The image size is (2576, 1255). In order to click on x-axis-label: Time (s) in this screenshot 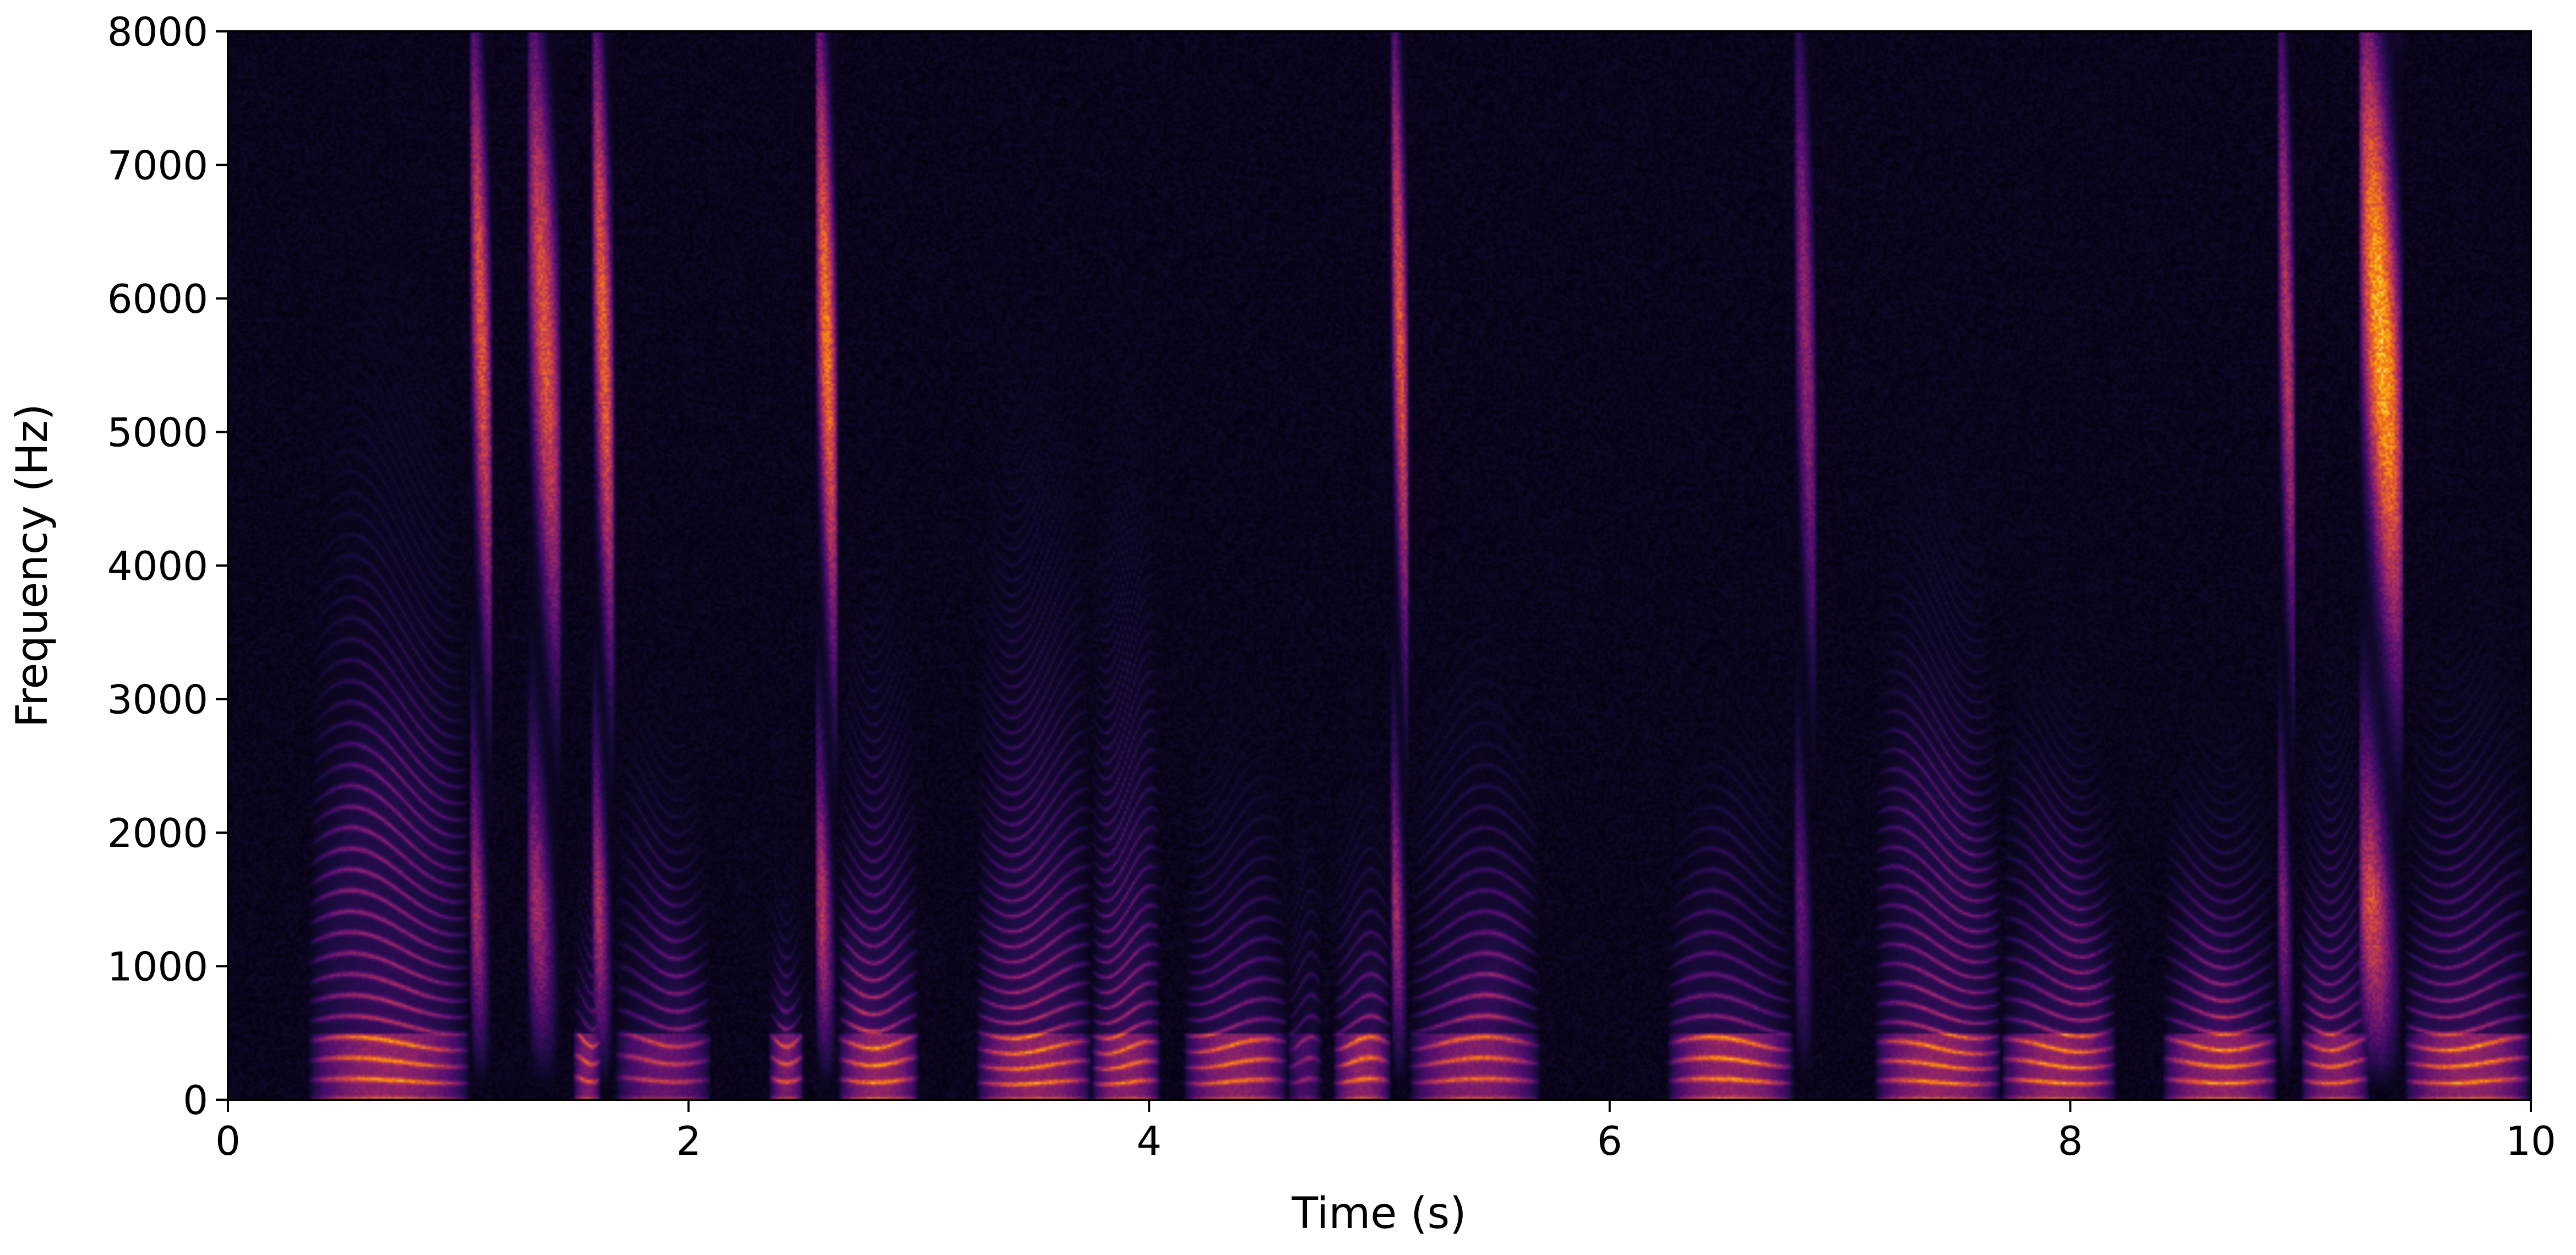, I will do `click(1378, 1213)`.